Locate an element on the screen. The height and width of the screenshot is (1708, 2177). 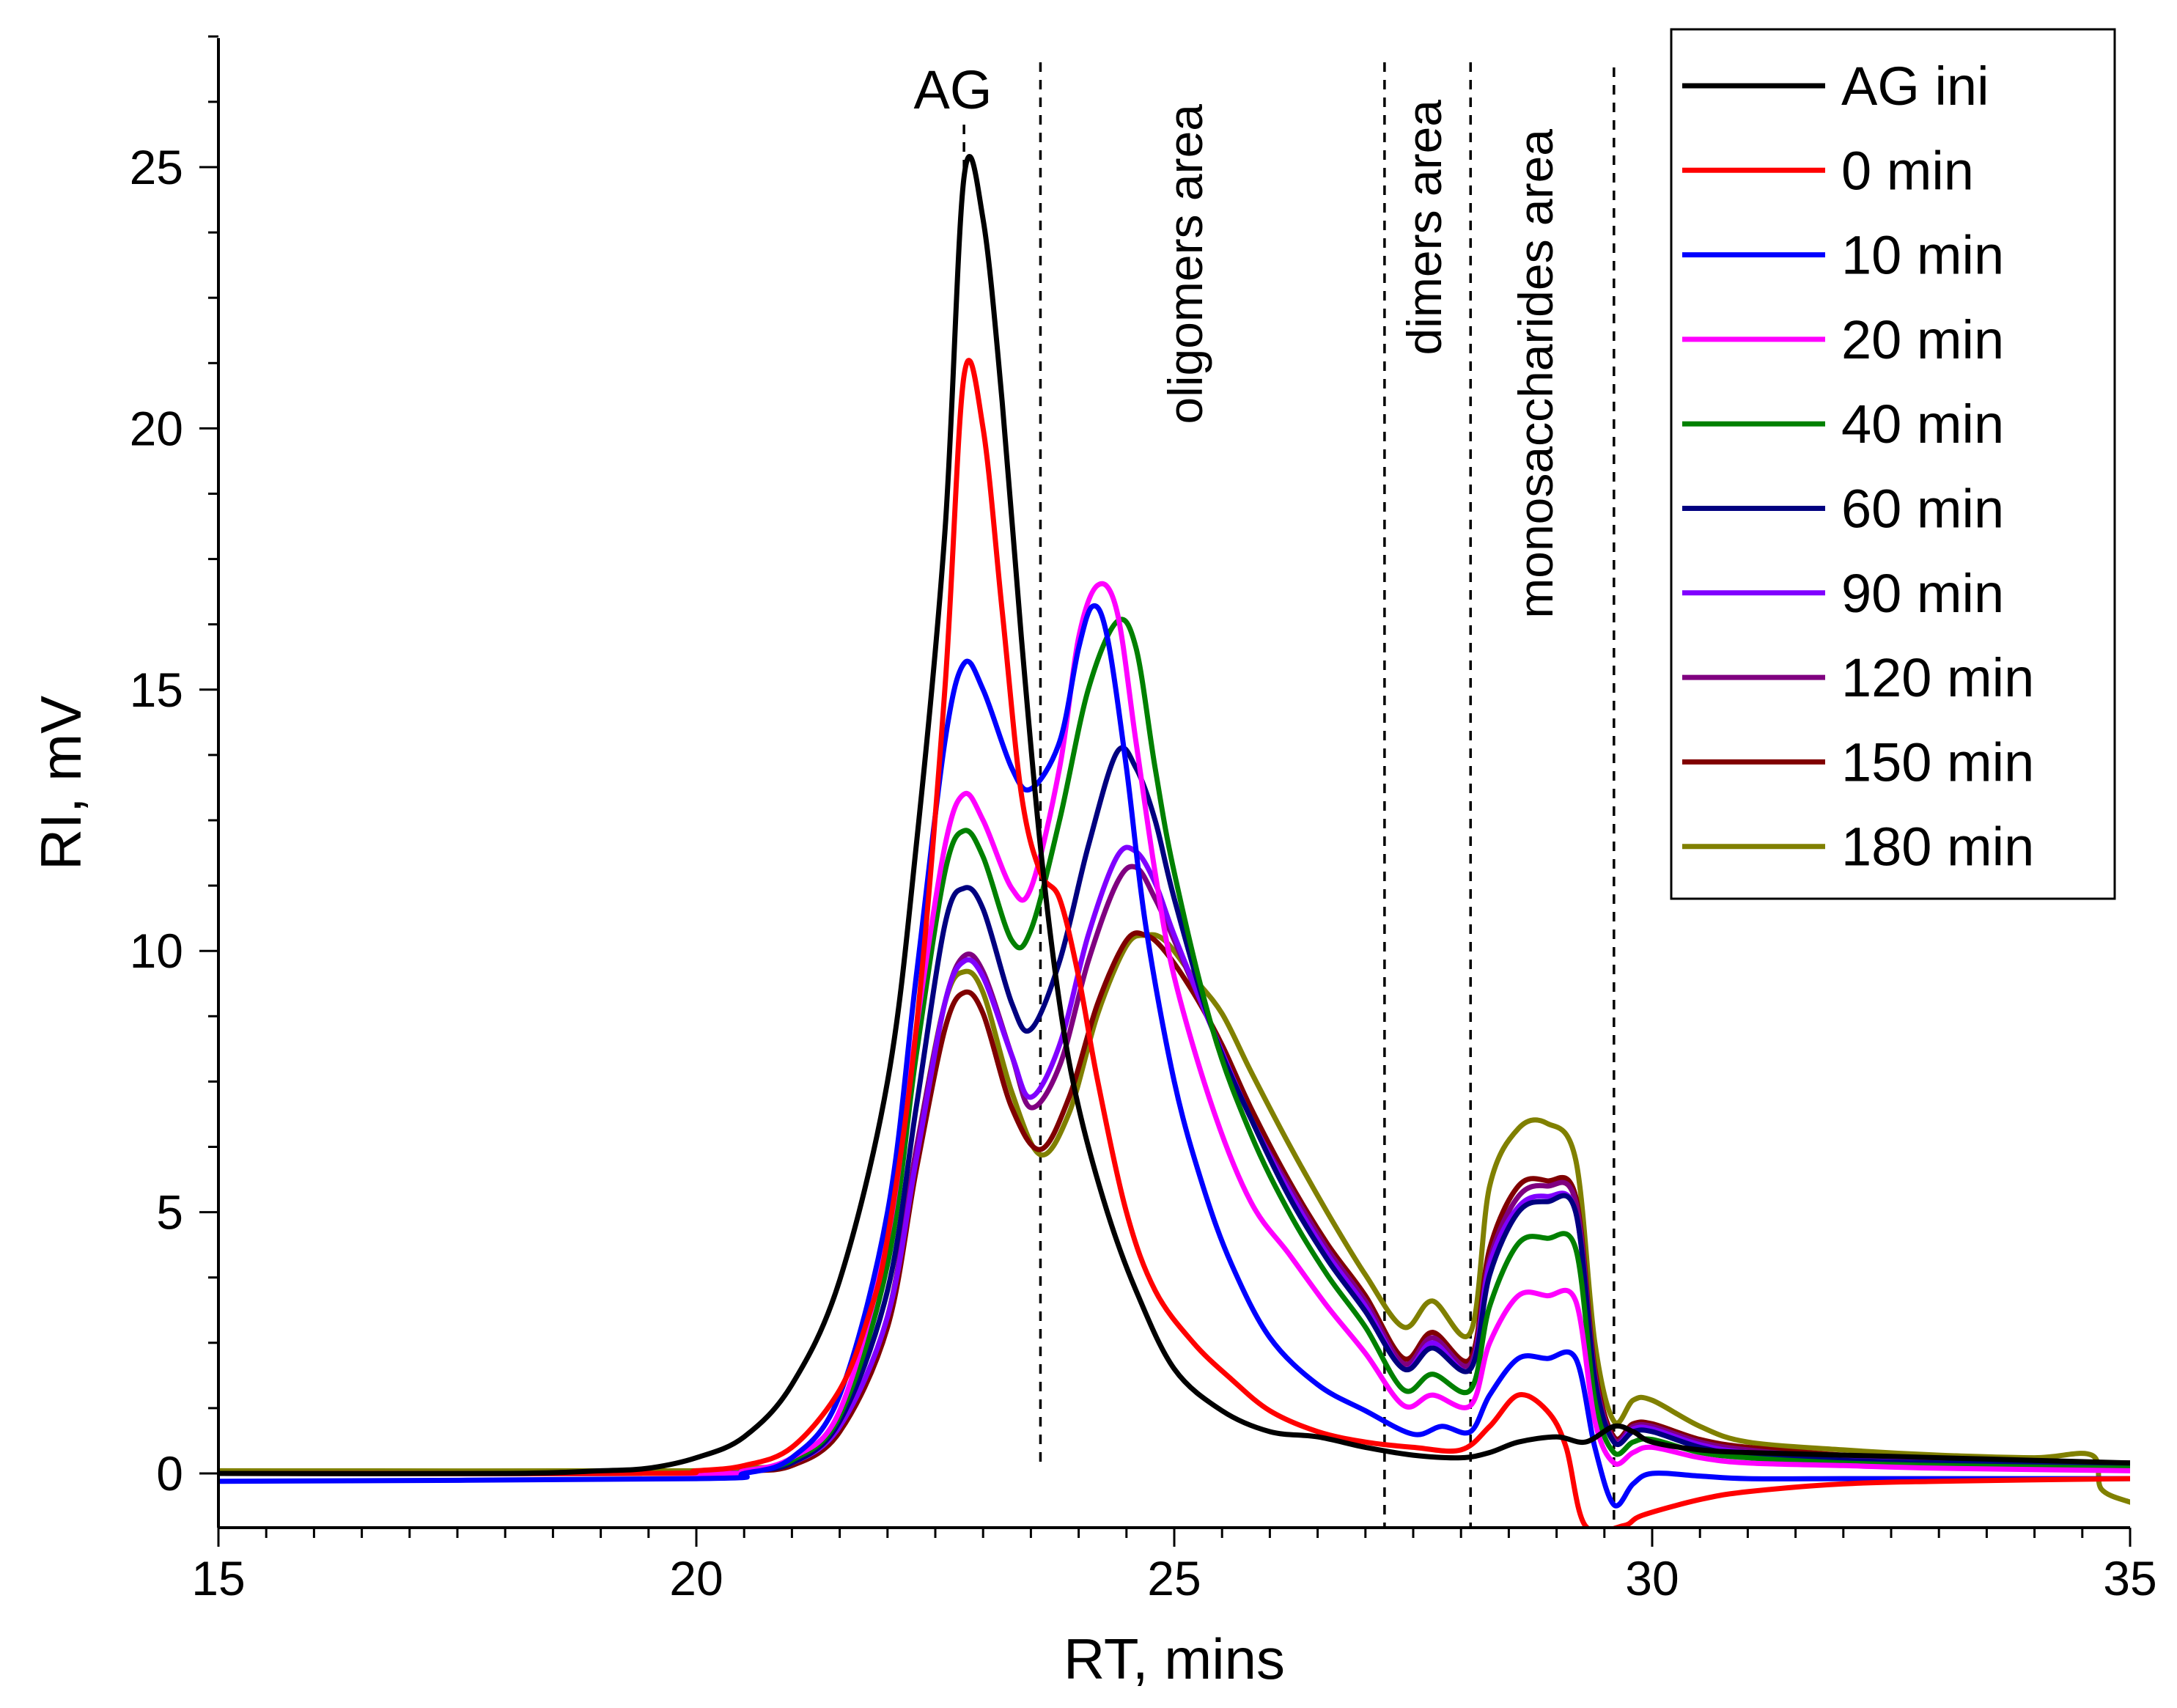
annotation-label: AG is located at coordinates (953, 90).